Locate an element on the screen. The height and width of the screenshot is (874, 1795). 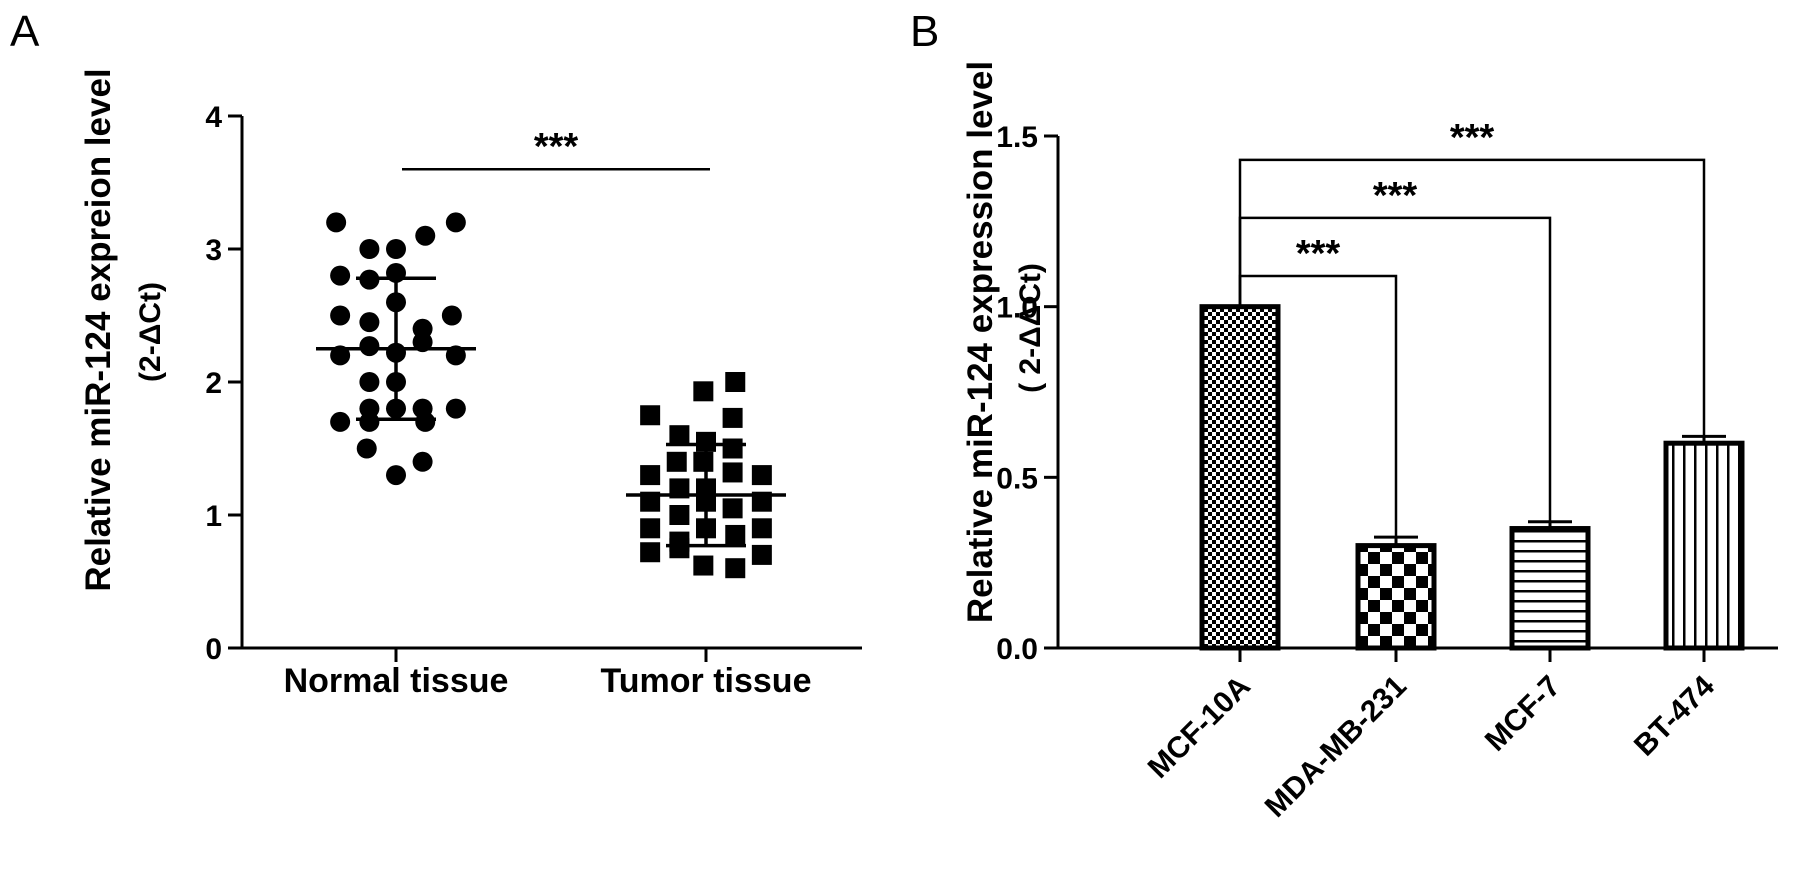
panel-a-y-tick-label: 2 is located at coordinates (213, 383).